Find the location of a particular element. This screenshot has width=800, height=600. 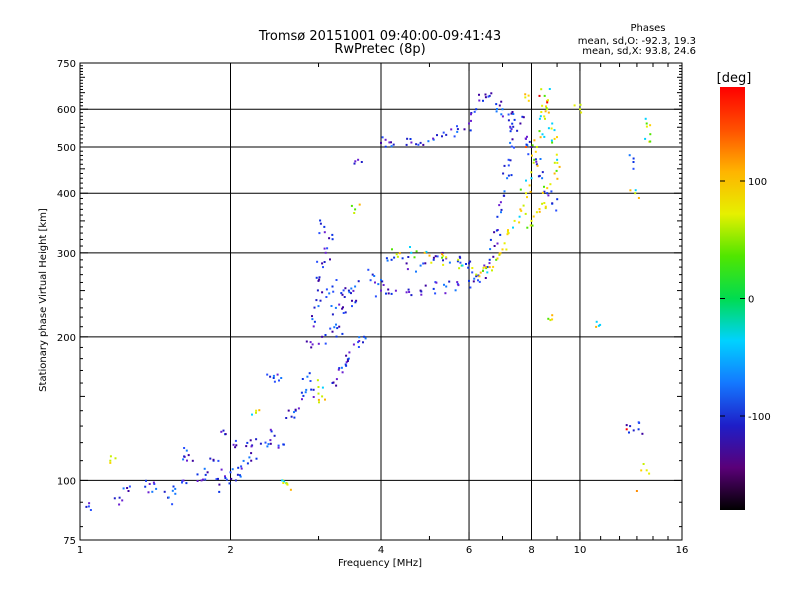

y-tick-label: 300 is located at coordinates (66, 254).